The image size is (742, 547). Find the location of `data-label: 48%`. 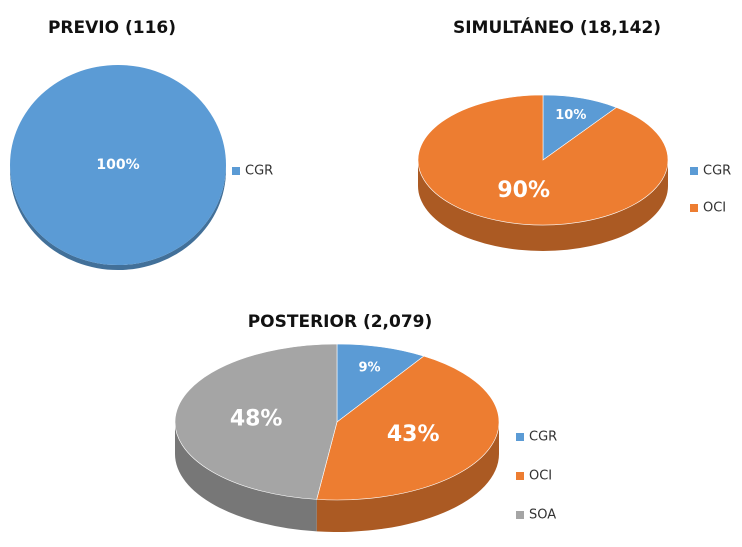

data-label: 48% is located at coordinates (256, 419).